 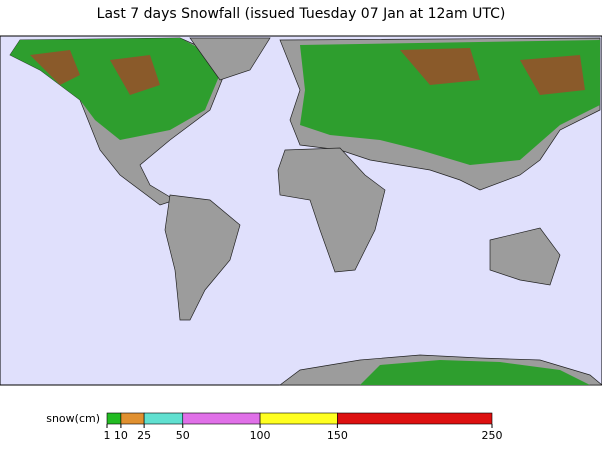 I want to click on legend-tick-label: 1, so click(x=107, y=435).